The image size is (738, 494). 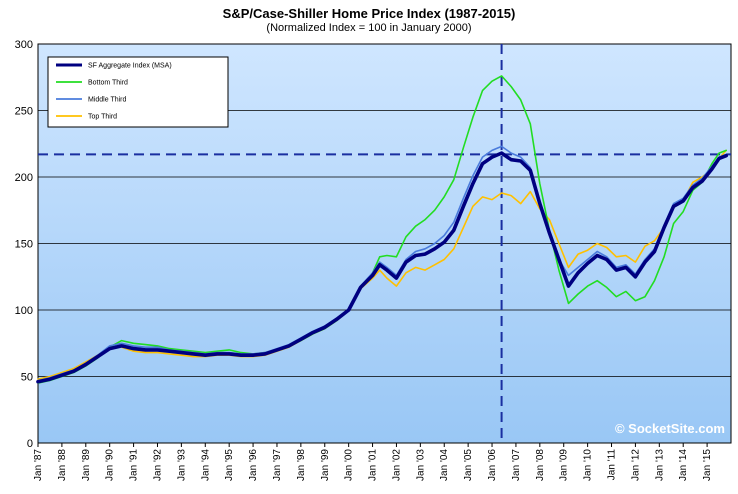 I want to click on y-tick-label: 200, so click(x=24, y=178).